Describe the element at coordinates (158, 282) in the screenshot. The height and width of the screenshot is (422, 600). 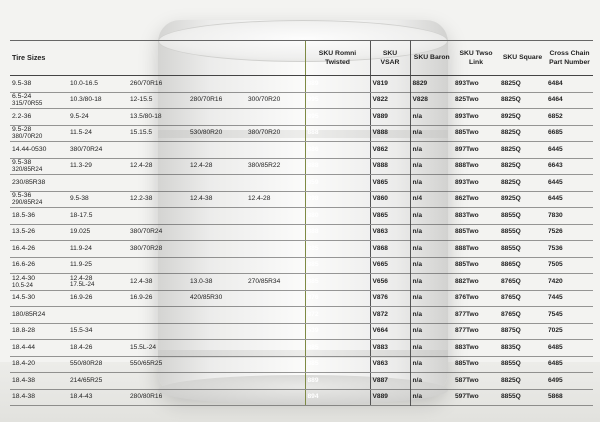
I see `alt-size-cell: 12.4-38` at that location.